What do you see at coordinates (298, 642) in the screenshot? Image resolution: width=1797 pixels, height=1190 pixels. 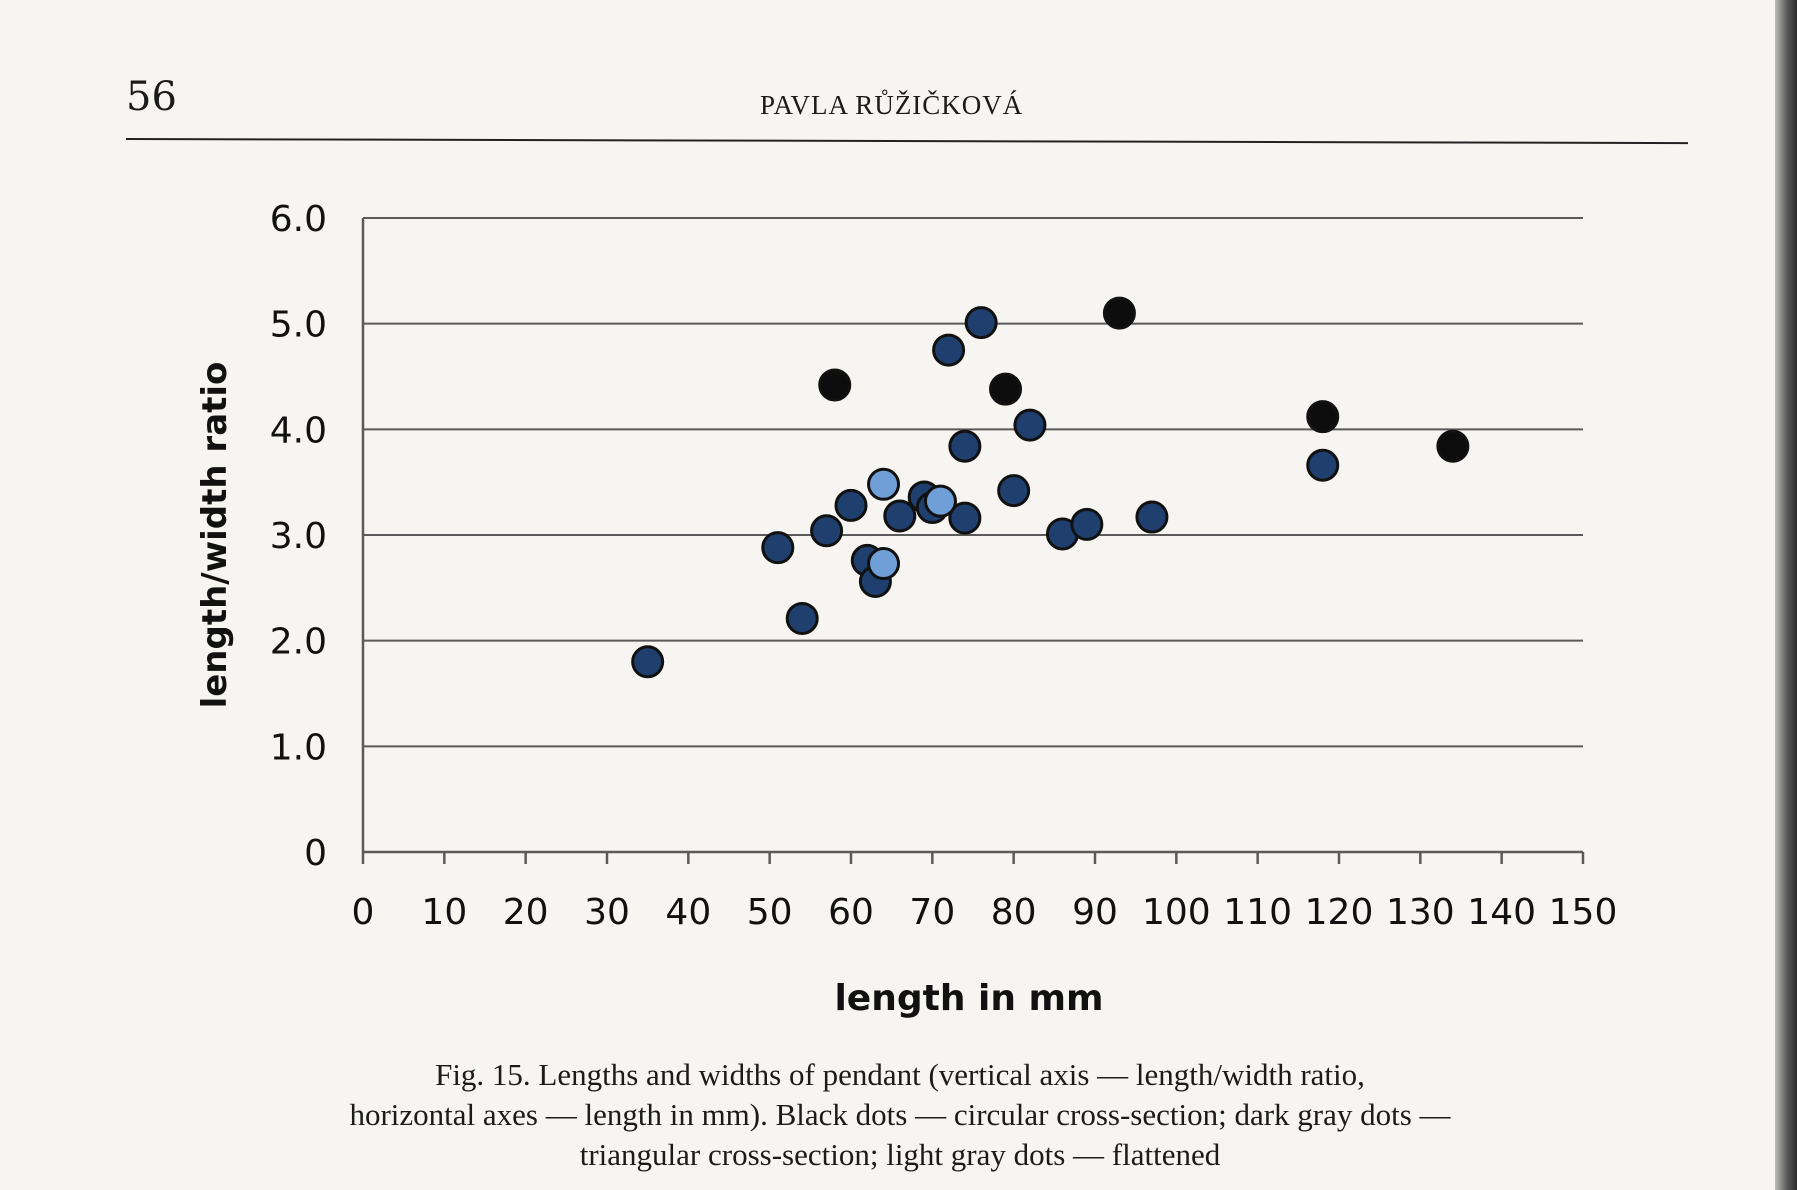 I see `y-tick-label: 2.0` at bounding box center [298, 642].